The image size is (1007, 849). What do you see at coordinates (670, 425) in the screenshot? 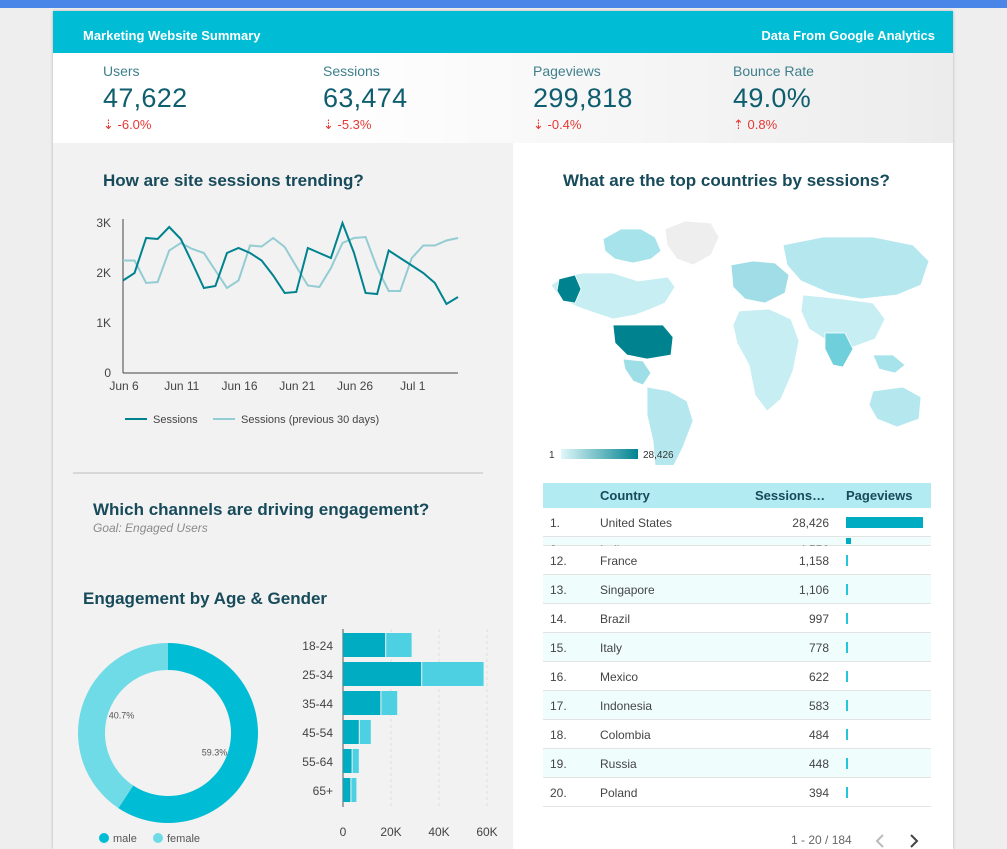
I see `region-south-america` at bounding box center [670, 425].